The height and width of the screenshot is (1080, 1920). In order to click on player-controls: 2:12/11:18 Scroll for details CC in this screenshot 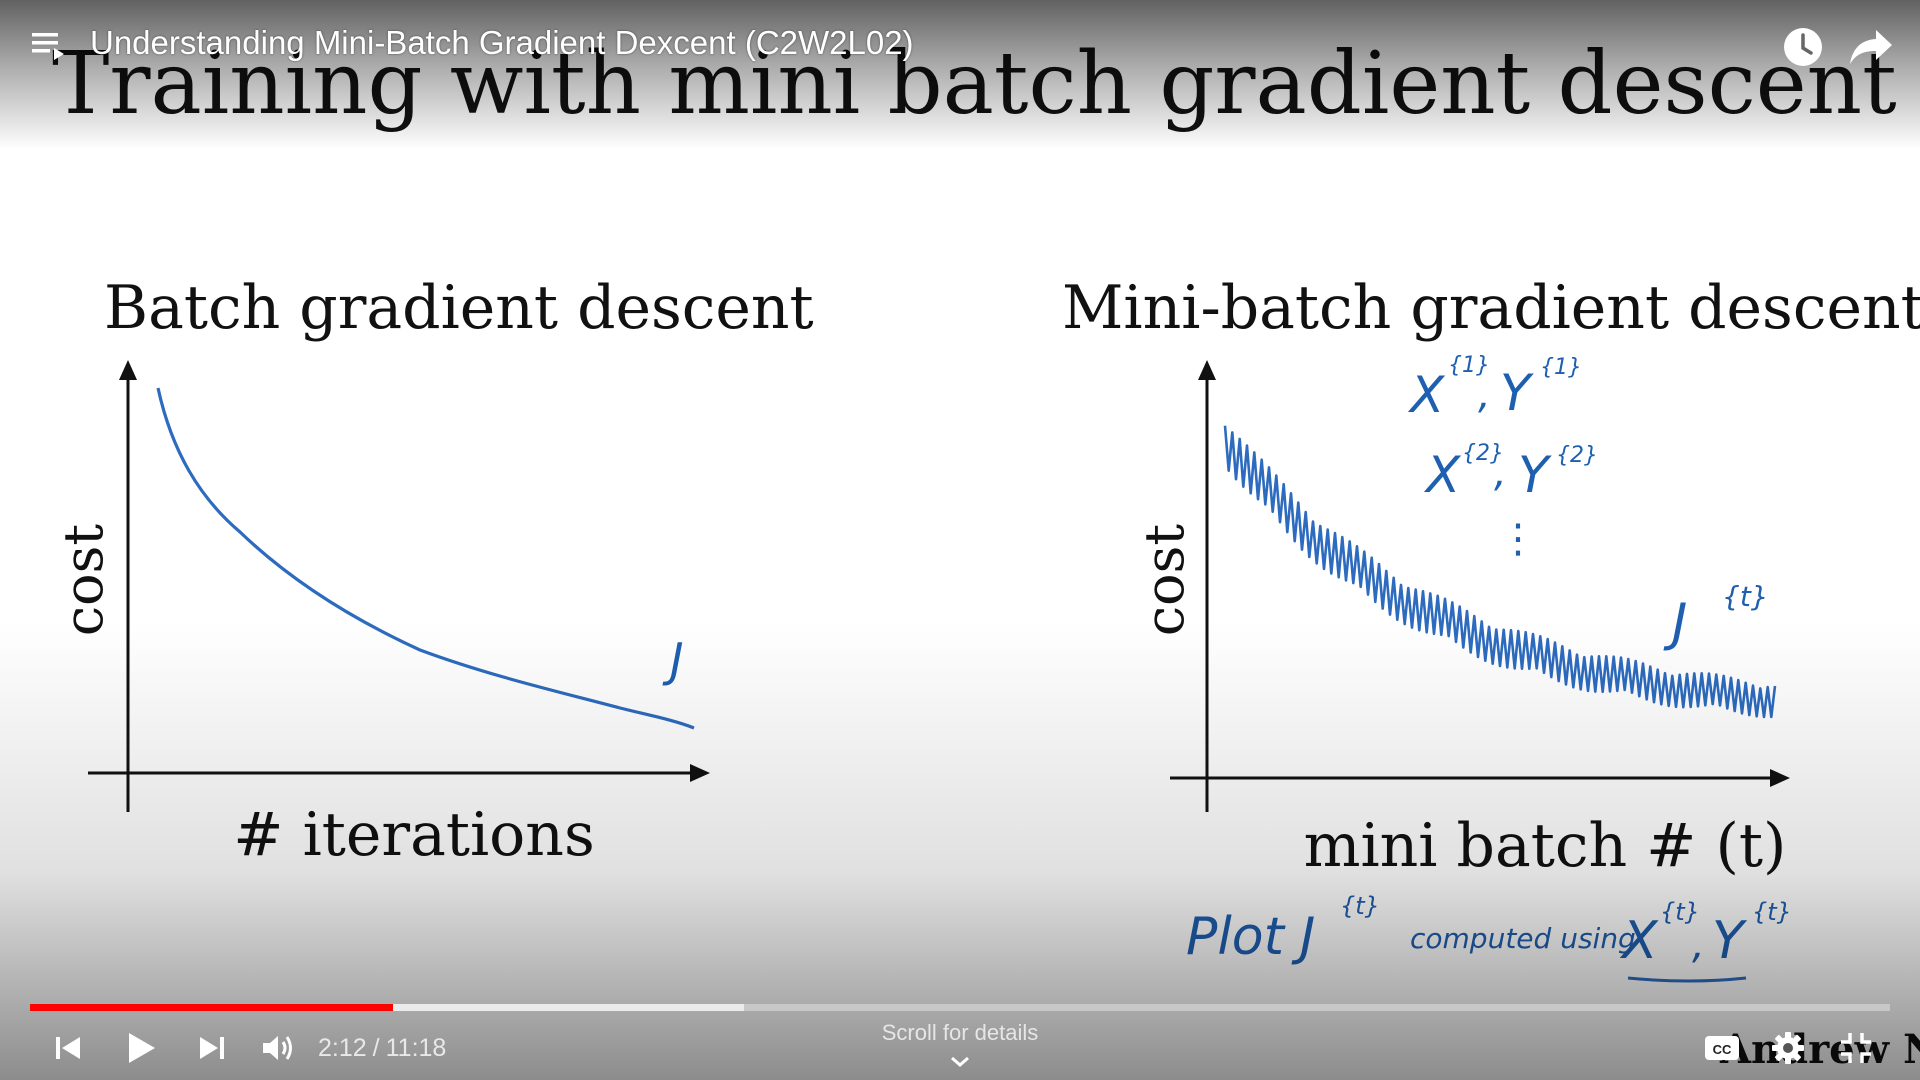, I will do `click(960, 1050)`.